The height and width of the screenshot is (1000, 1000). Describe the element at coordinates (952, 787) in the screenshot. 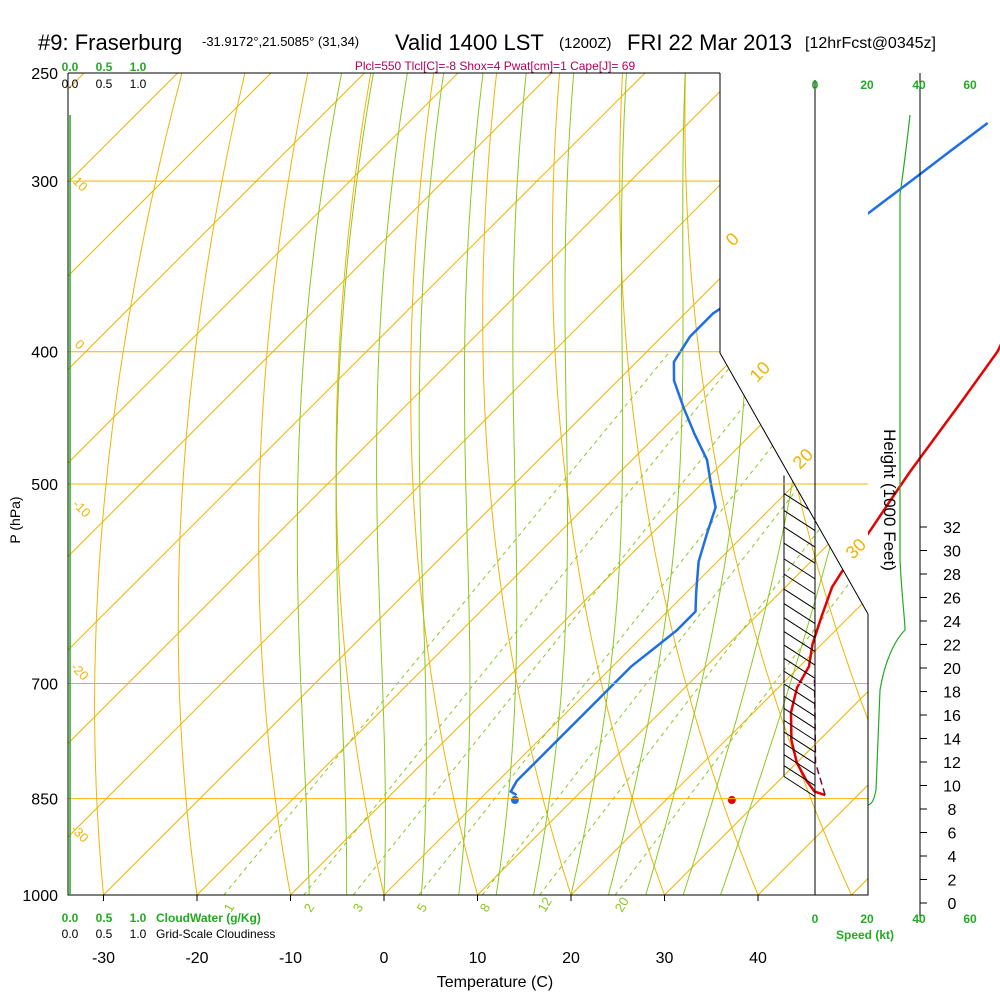

I see `height-tick-label: 10` at that location.